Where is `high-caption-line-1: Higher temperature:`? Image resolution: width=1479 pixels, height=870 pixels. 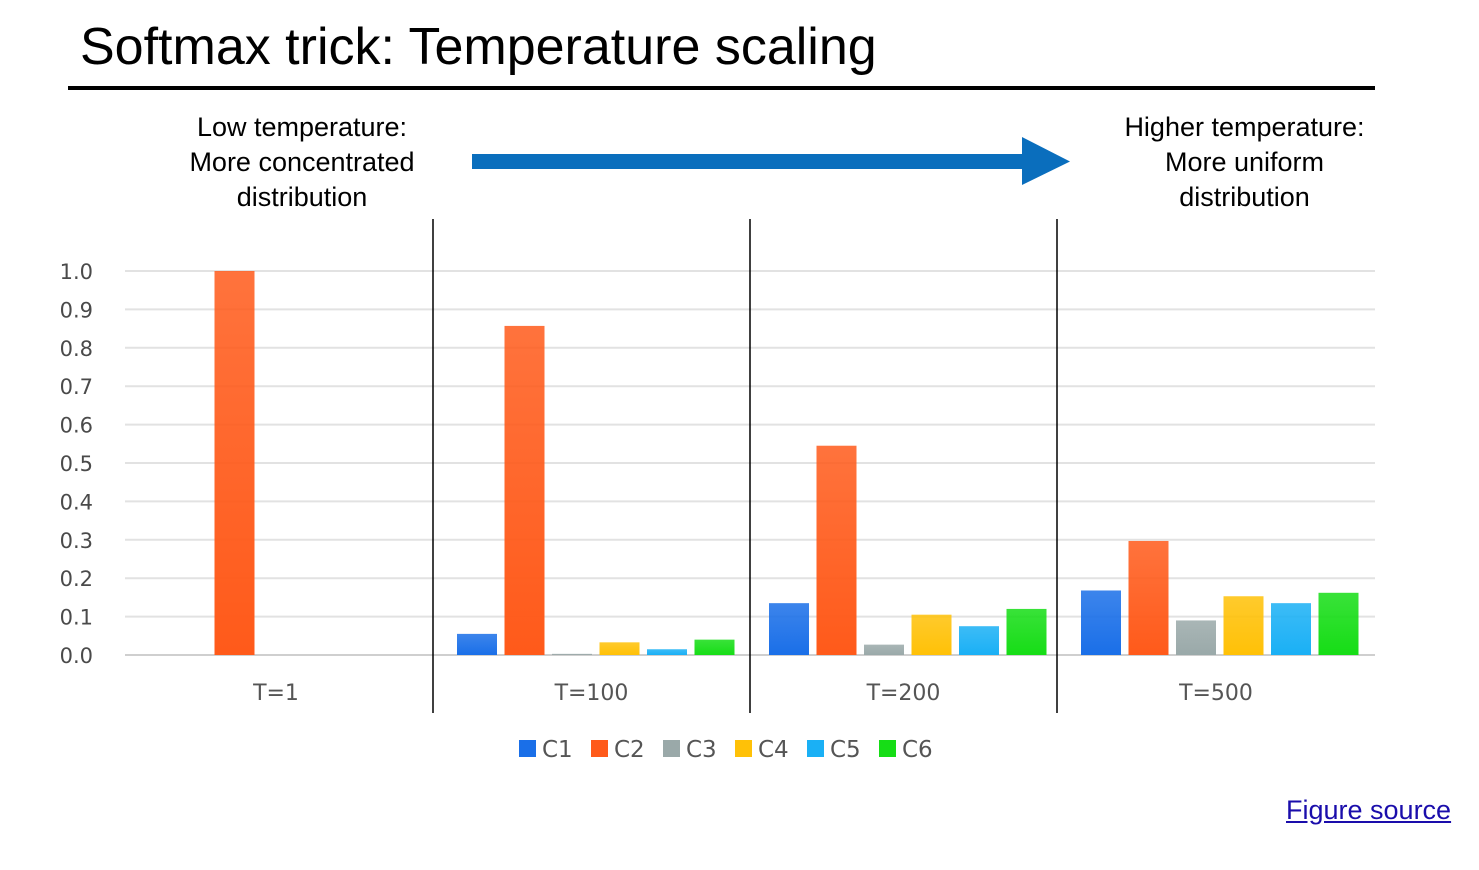
high-caption-line-1: Higher temperature: is located at coordinates (1244, 127).